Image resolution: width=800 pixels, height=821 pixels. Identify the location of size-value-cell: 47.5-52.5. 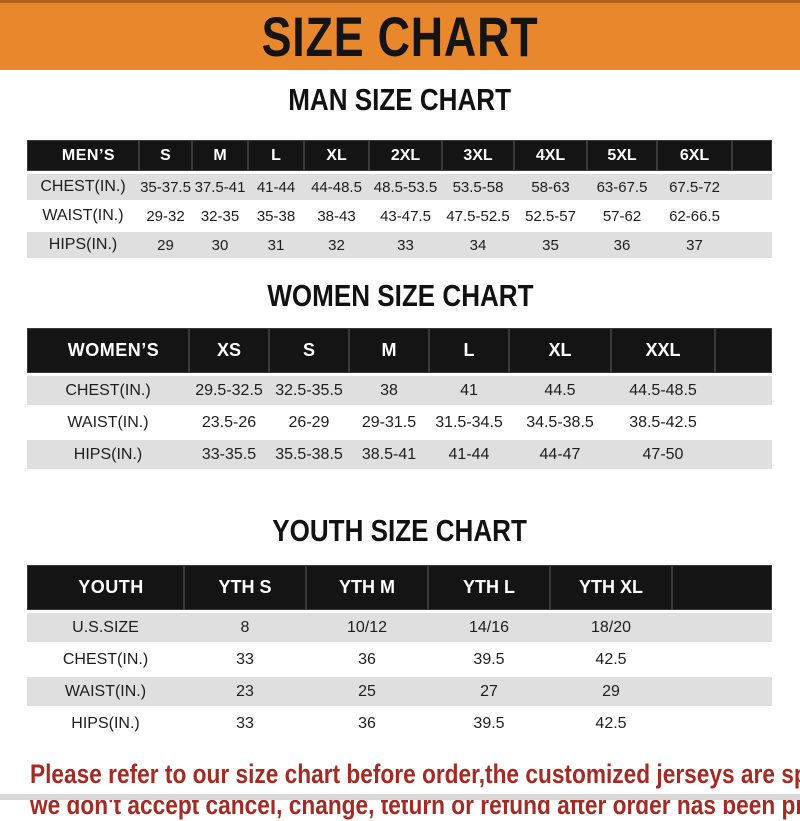
(478, 216).